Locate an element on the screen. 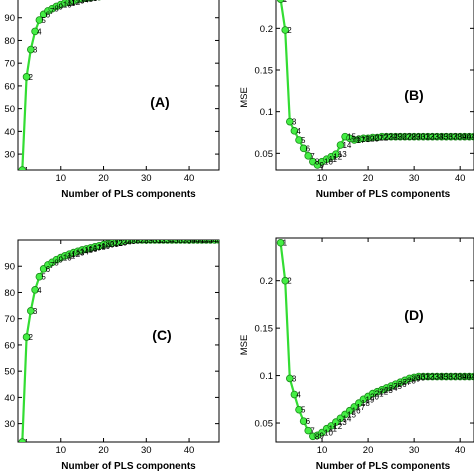  x-tick-label: 10 is located at coordinates (322, 178).